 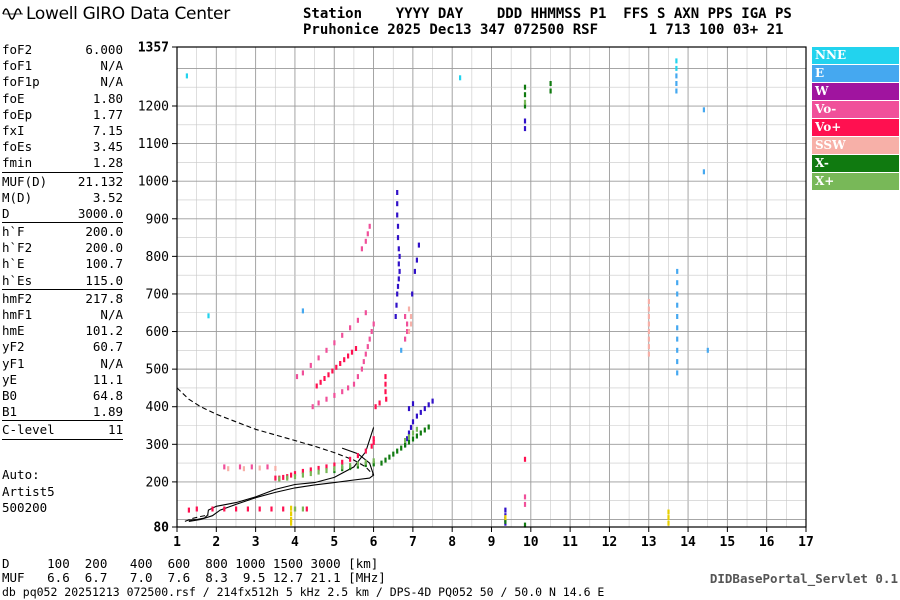 I want to click on legend-item: E, so click(x=855, y=73).